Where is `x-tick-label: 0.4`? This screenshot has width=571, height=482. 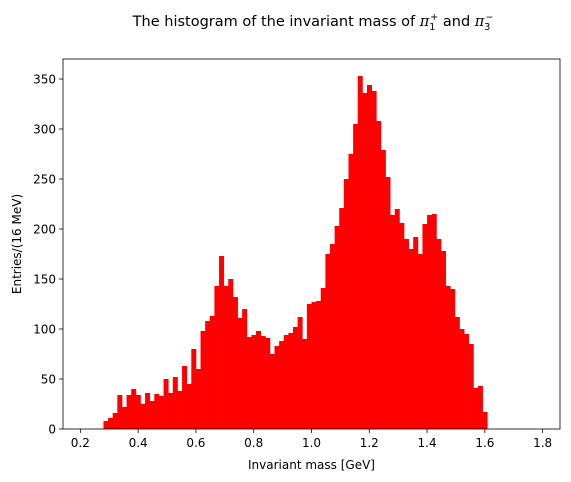
x-tick-label: 0.4 is located at coordinates (138, 443).